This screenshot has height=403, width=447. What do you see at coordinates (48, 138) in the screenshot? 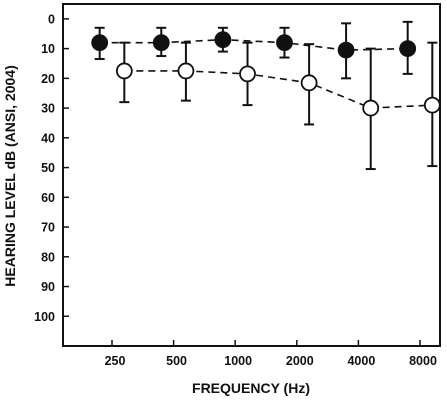
I see `y-tick-label: 40` at bounding box center [48, 138].